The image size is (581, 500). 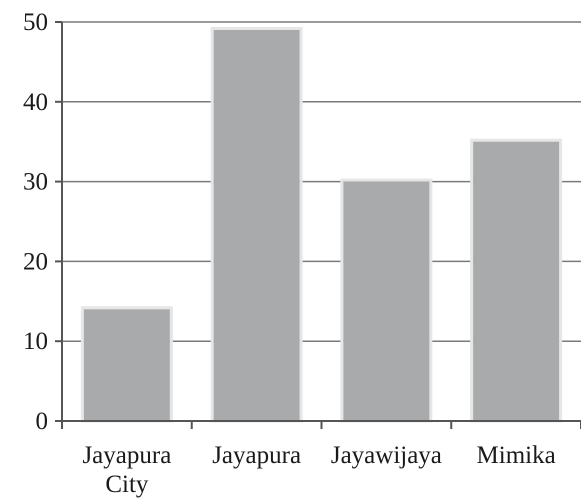 What do you see at coordinates (127, 484) in the screenshot?
I see `x-category-label-line: City` at bounding box center [127, 484].